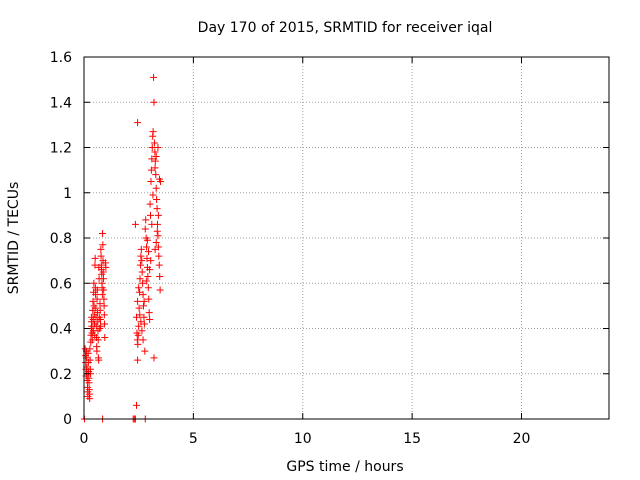  I want to click on y-tick-label: 0.2, so click(61, 375).